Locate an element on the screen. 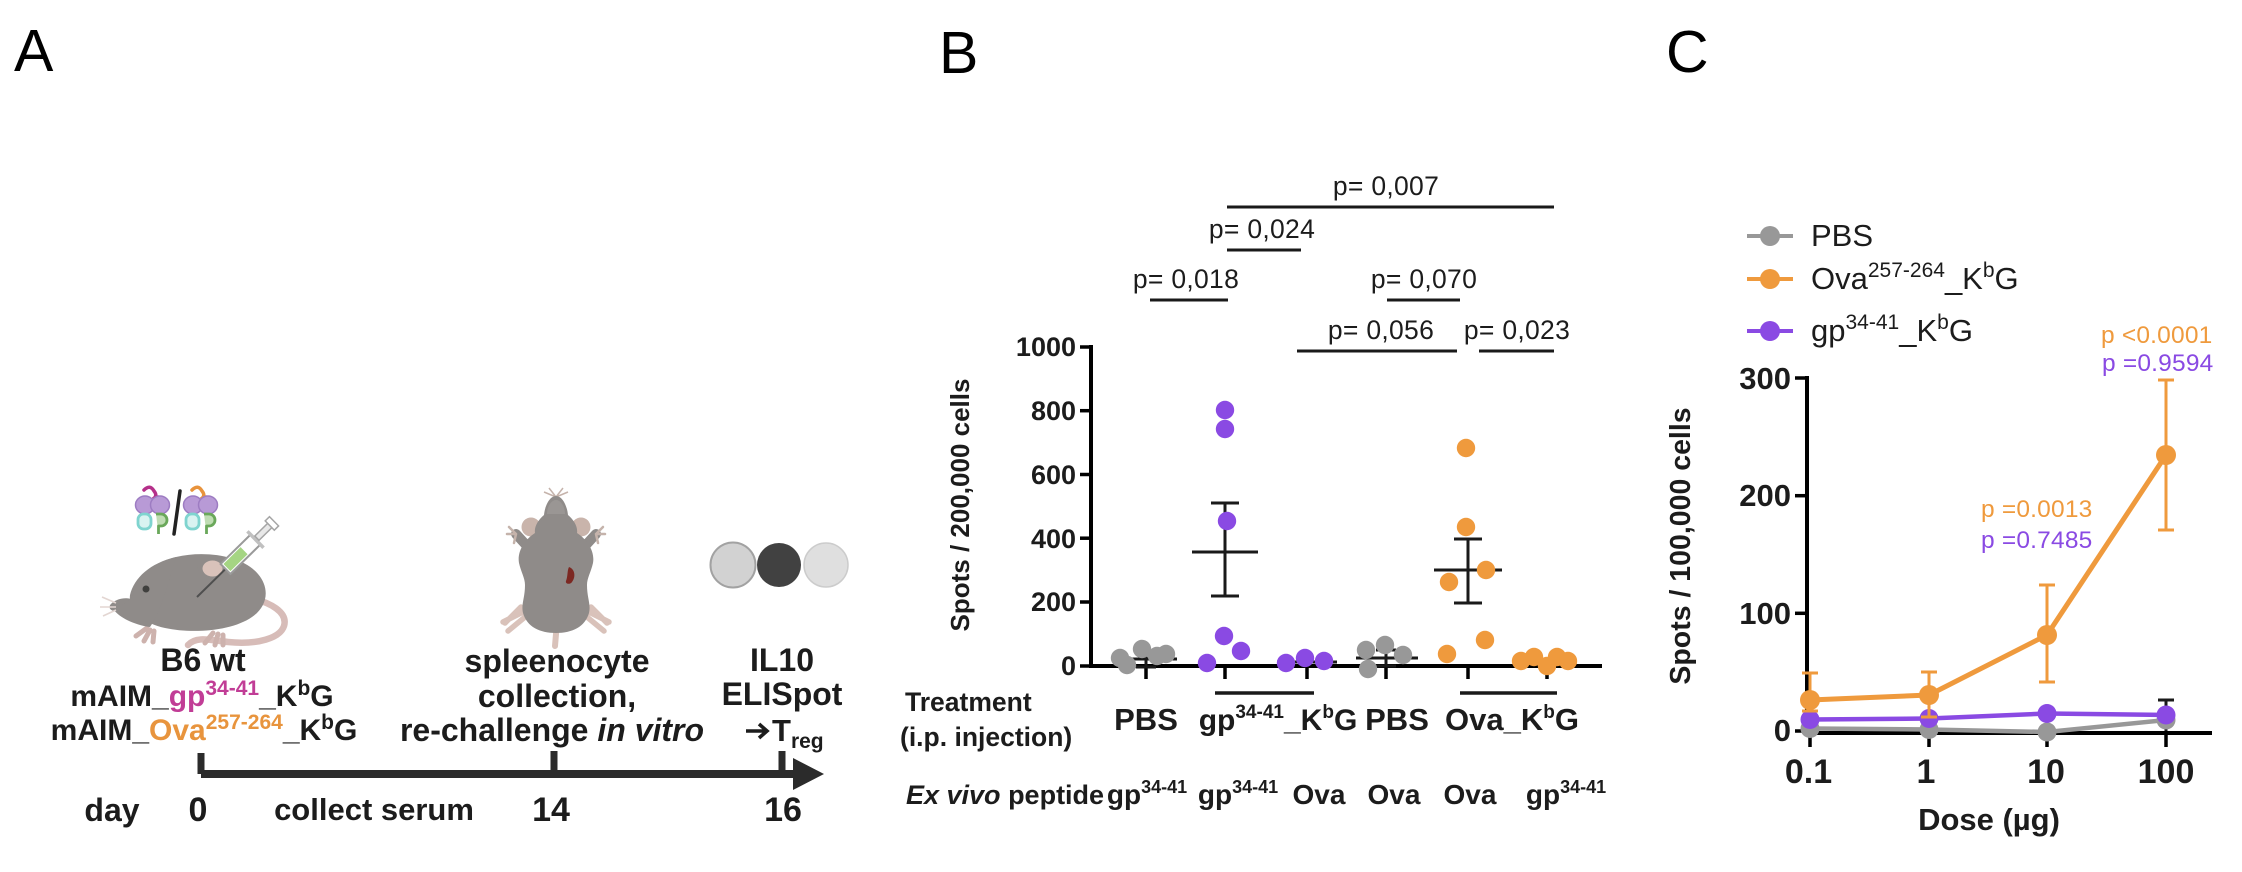  svg-text: spleenocyte is located at coordinates (557, 661).